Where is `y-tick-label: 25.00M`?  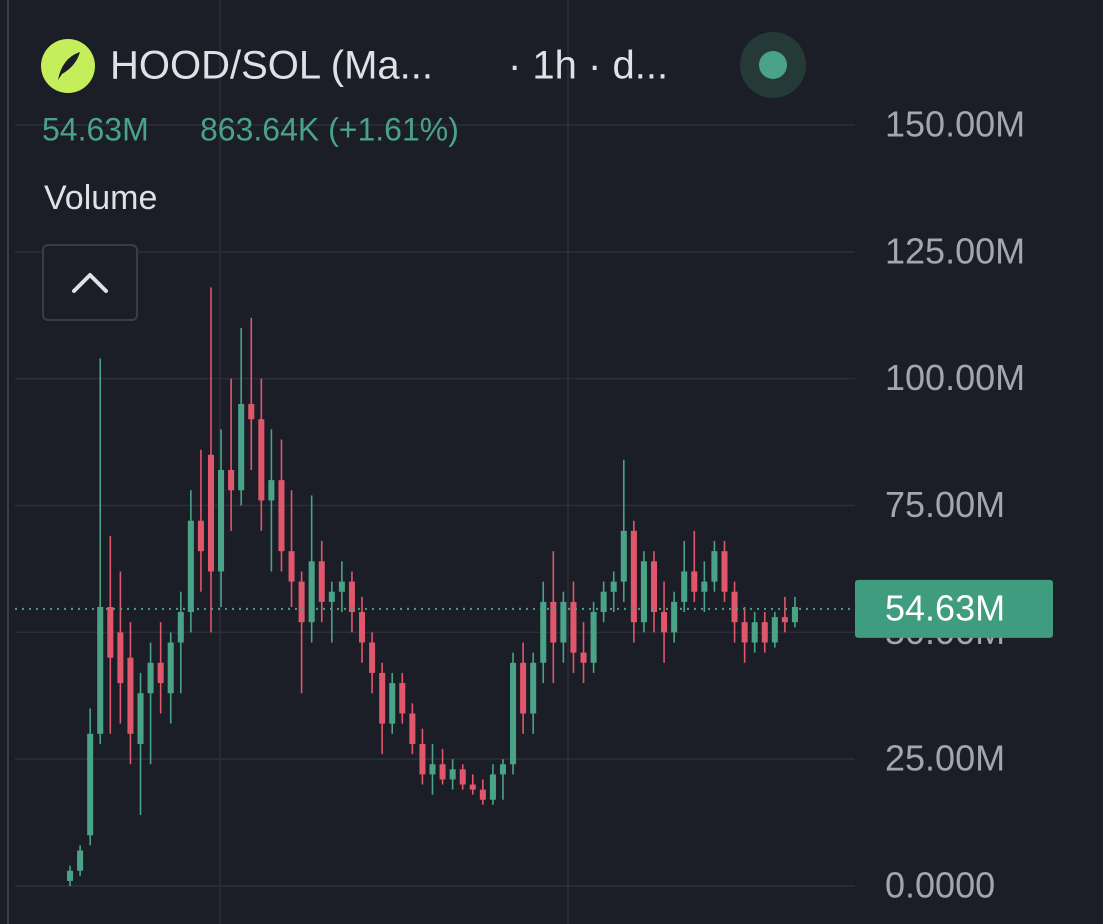
y-tick-label: 25.00M is located at coordinates (945, 758).